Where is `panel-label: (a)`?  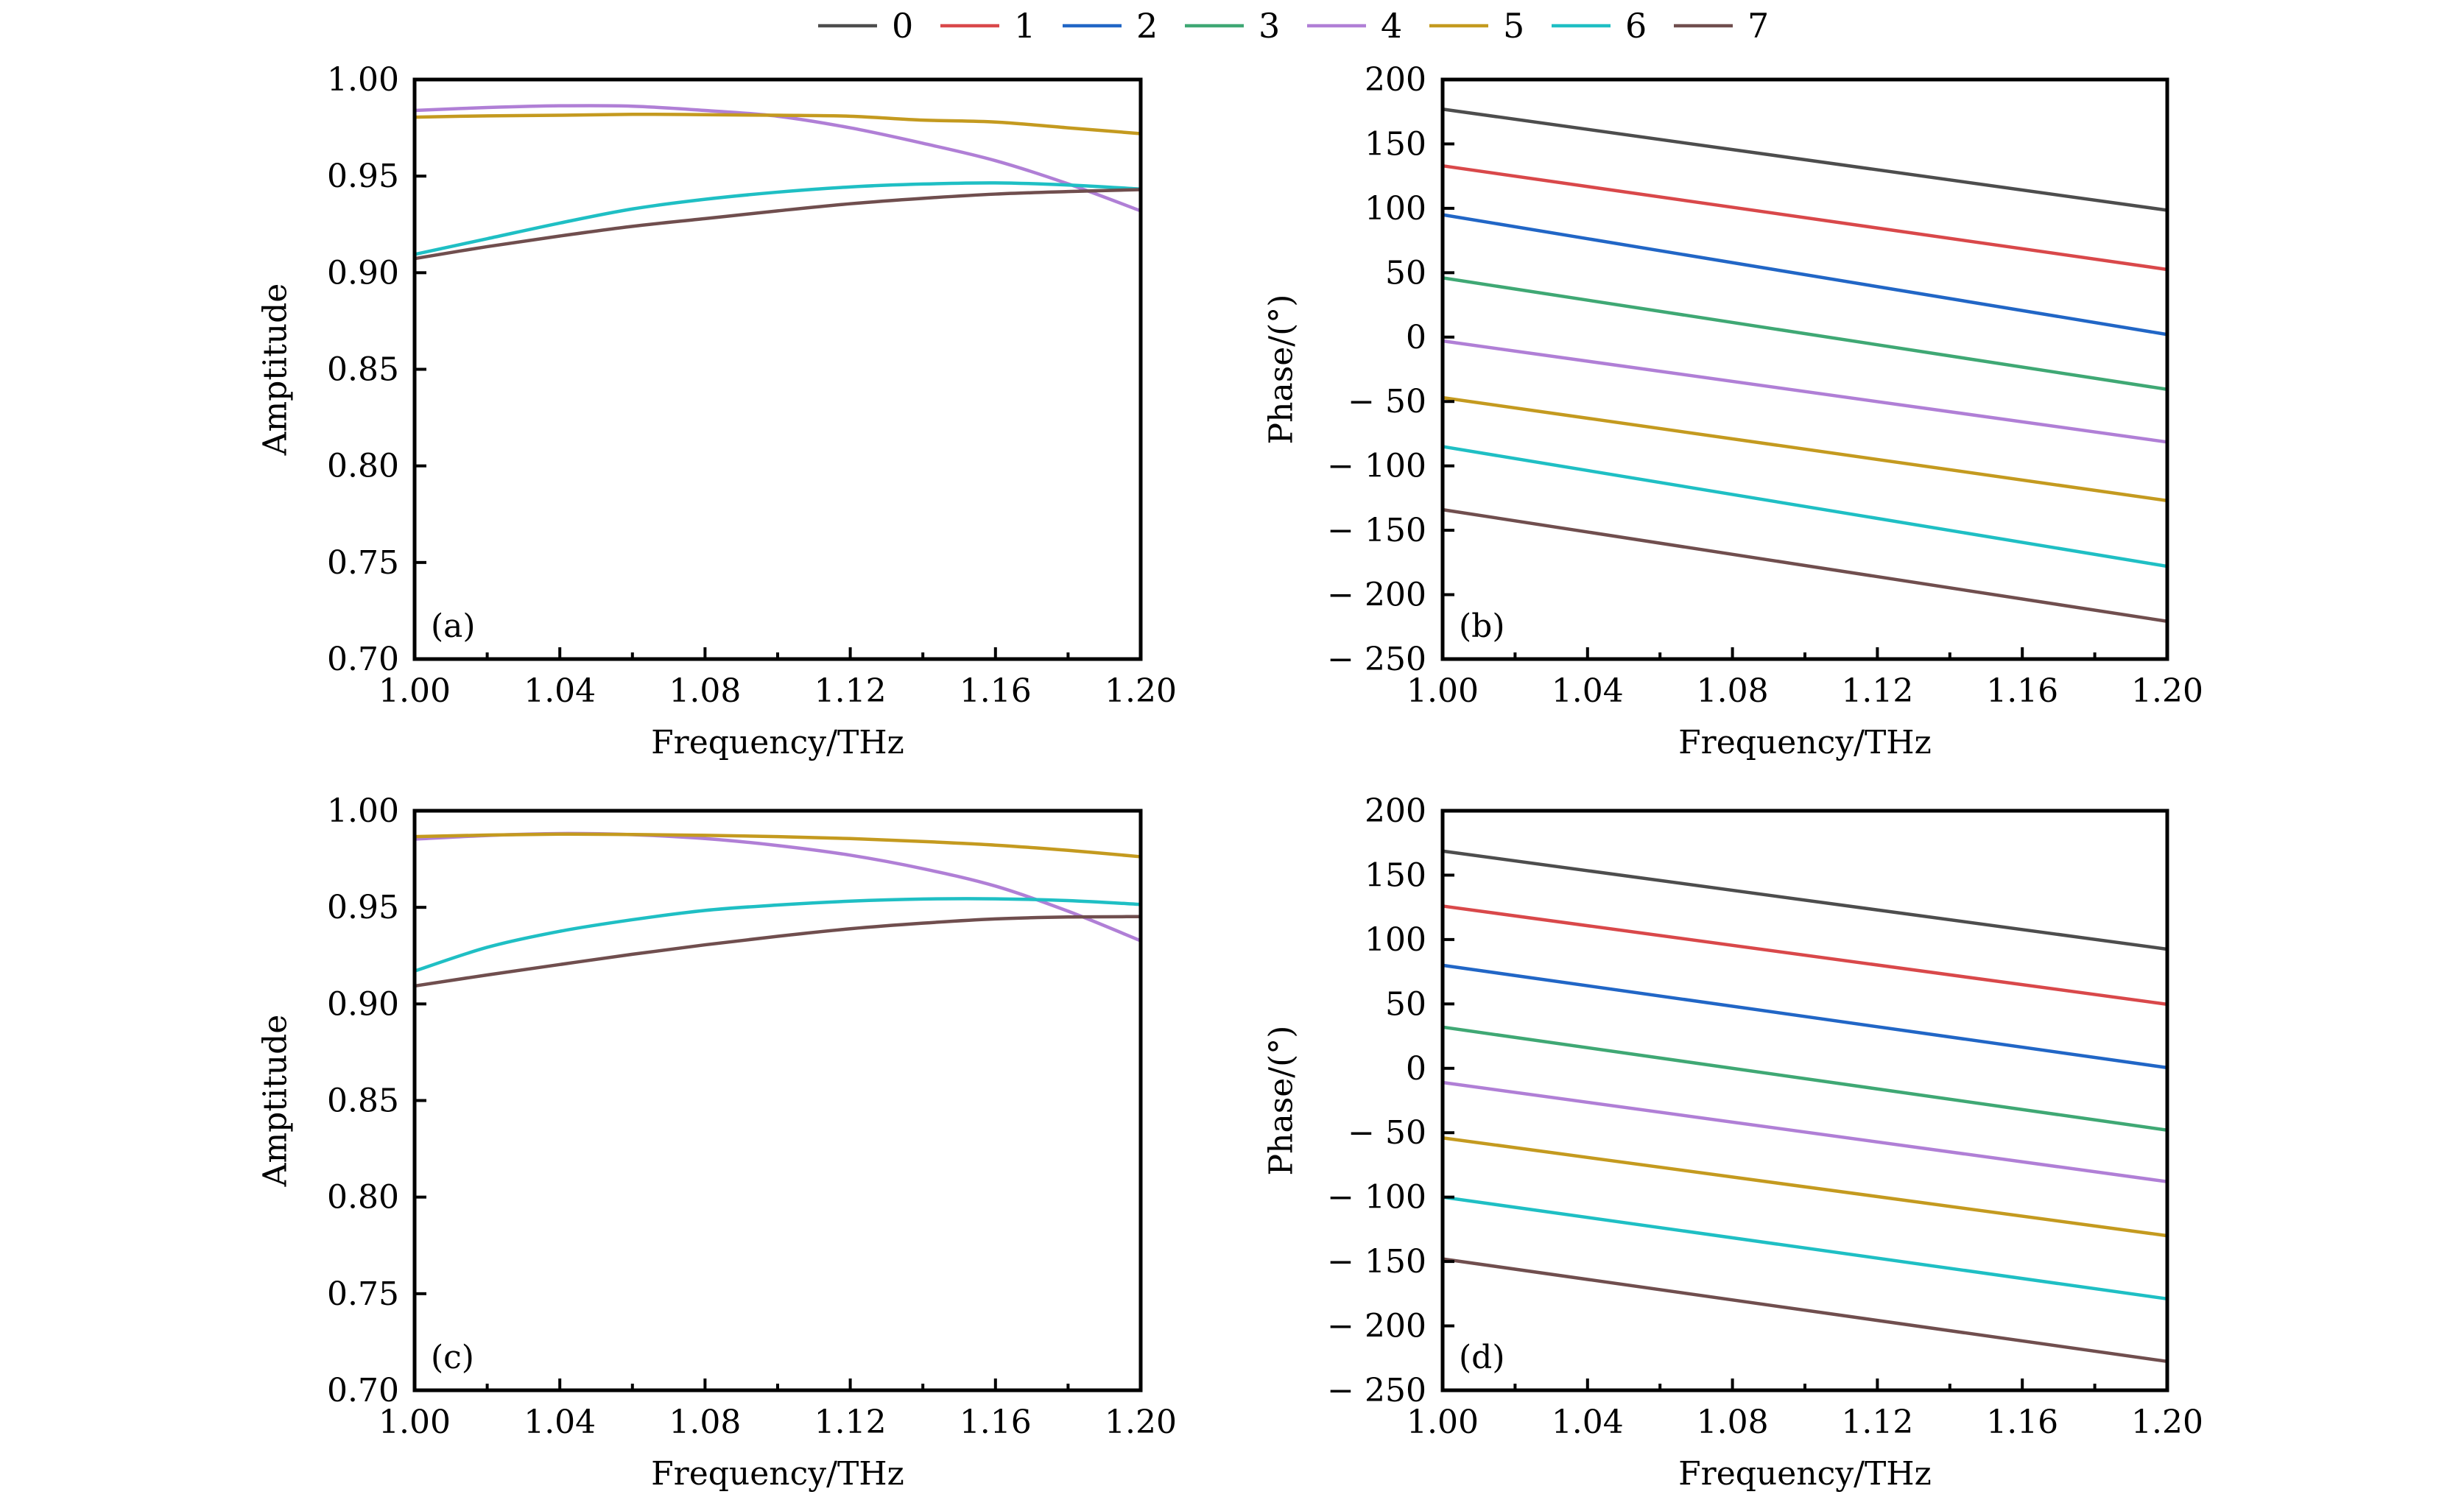 panel-label: (a) is located at coordinates (454, 627).